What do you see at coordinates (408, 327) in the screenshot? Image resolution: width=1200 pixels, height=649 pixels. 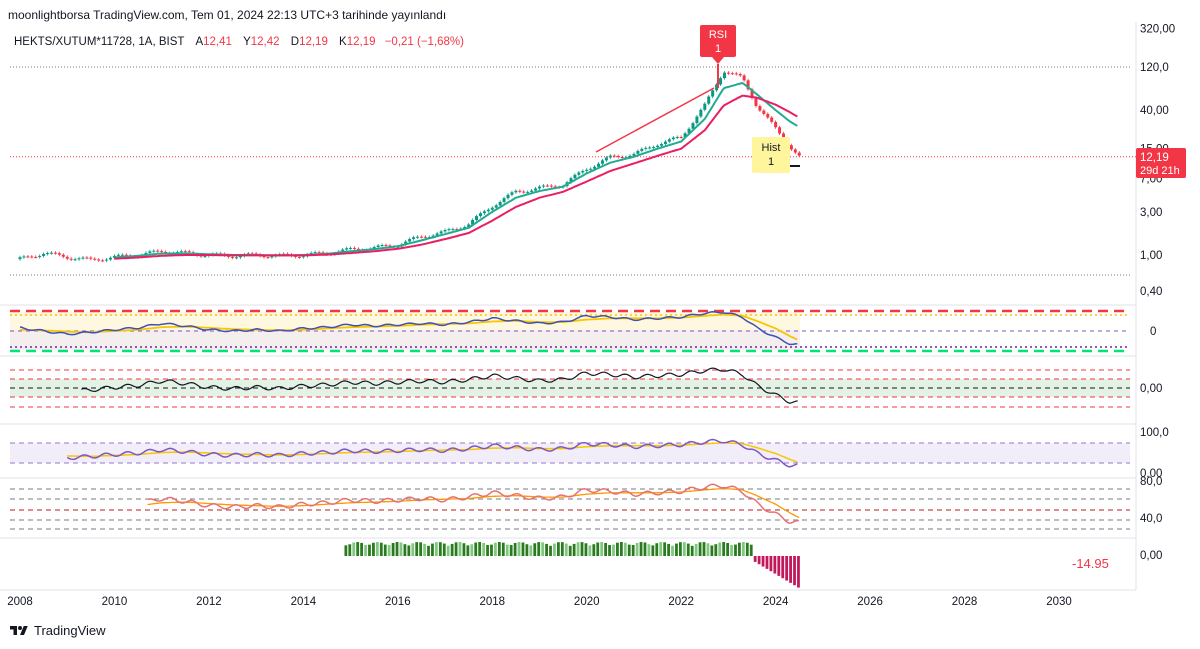 I see `pane1-signal-line` at bounding box center [408, 327].